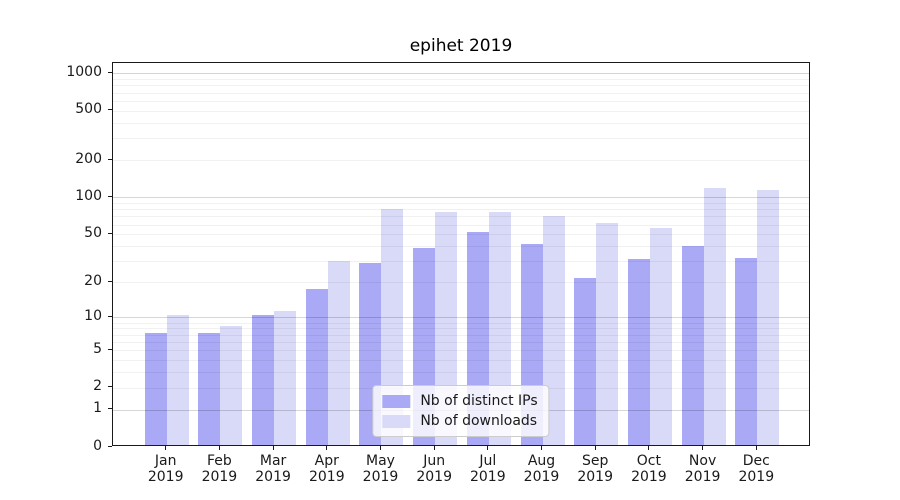 This screenshot has width=900, height=500. I want to click on legend-label: Nb of downloads, so click(479, 421).